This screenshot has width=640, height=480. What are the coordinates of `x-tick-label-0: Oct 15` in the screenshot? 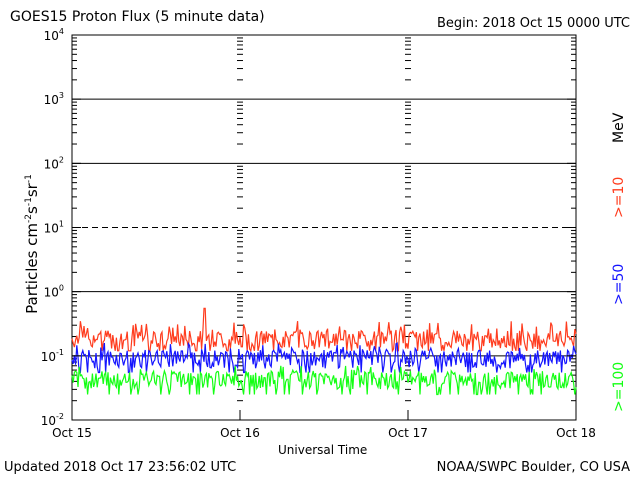 It's located at (72, 433).